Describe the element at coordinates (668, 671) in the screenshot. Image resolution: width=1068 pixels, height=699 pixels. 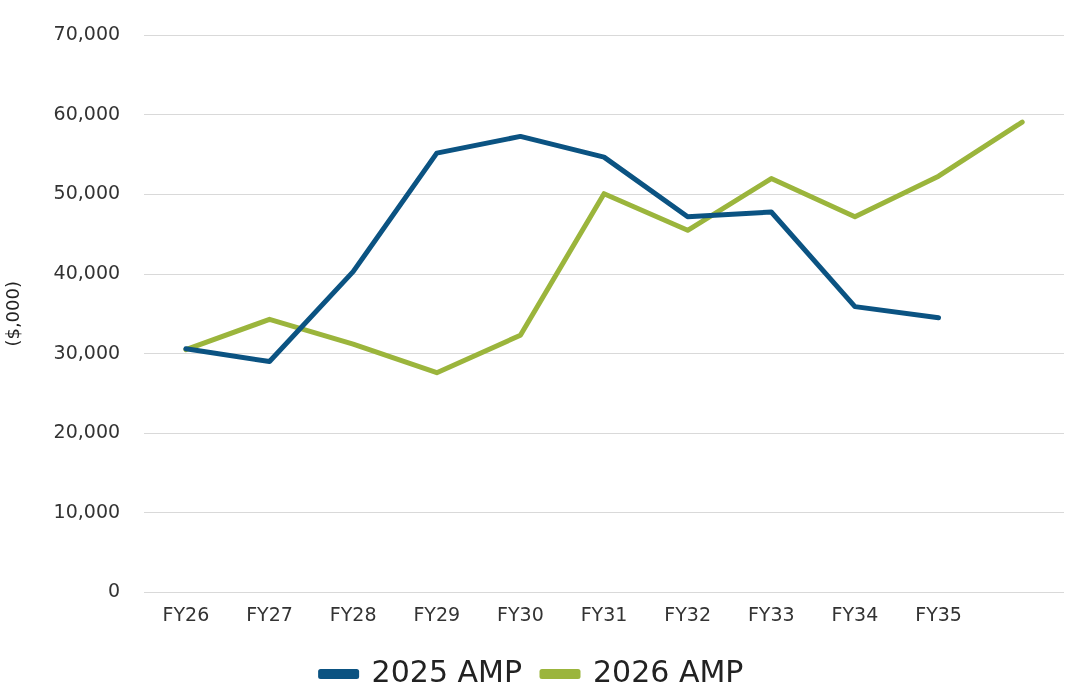
I see `legend-label: 2026 AMP` at that location.